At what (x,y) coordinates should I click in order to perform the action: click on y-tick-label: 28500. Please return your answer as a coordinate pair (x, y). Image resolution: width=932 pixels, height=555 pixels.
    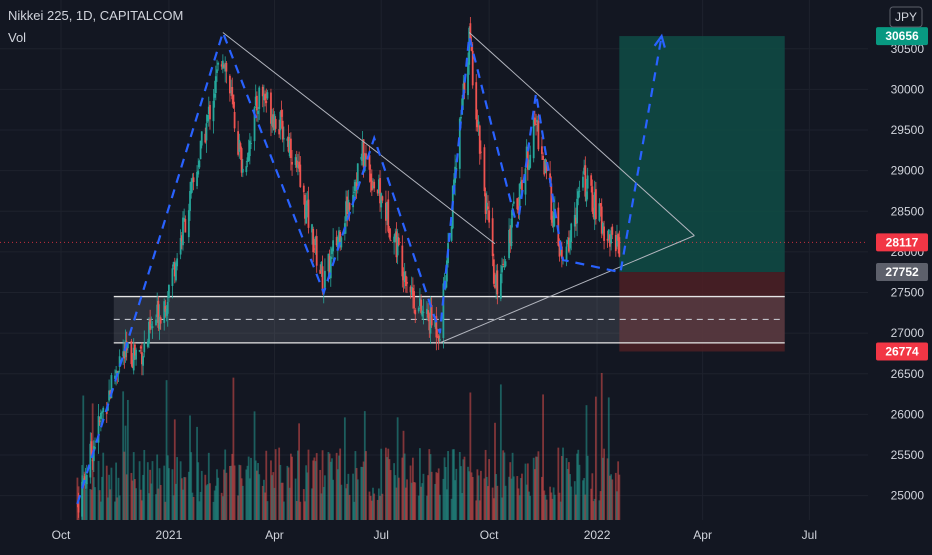
    Looking at the image, I should click on (908, 211).